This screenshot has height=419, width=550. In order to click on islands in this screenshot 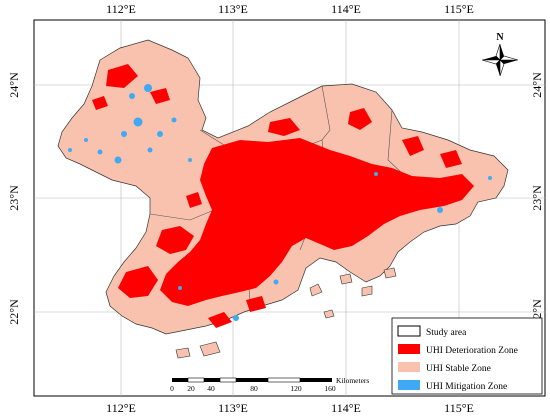, I will do `click(286, 313)`.